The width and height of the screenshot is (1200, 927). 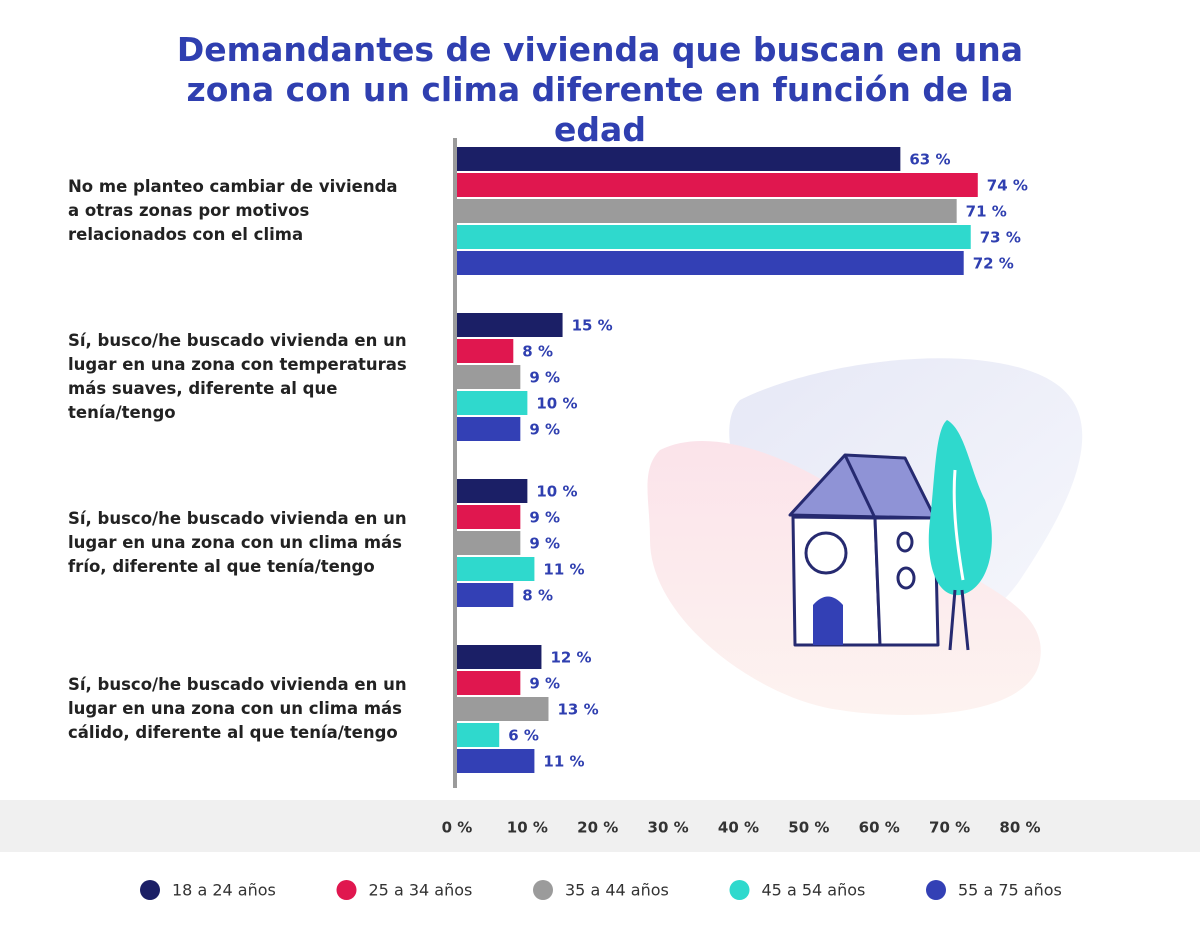 I want to click on x-tick-label: 60 %, so click(x=879, y=828).